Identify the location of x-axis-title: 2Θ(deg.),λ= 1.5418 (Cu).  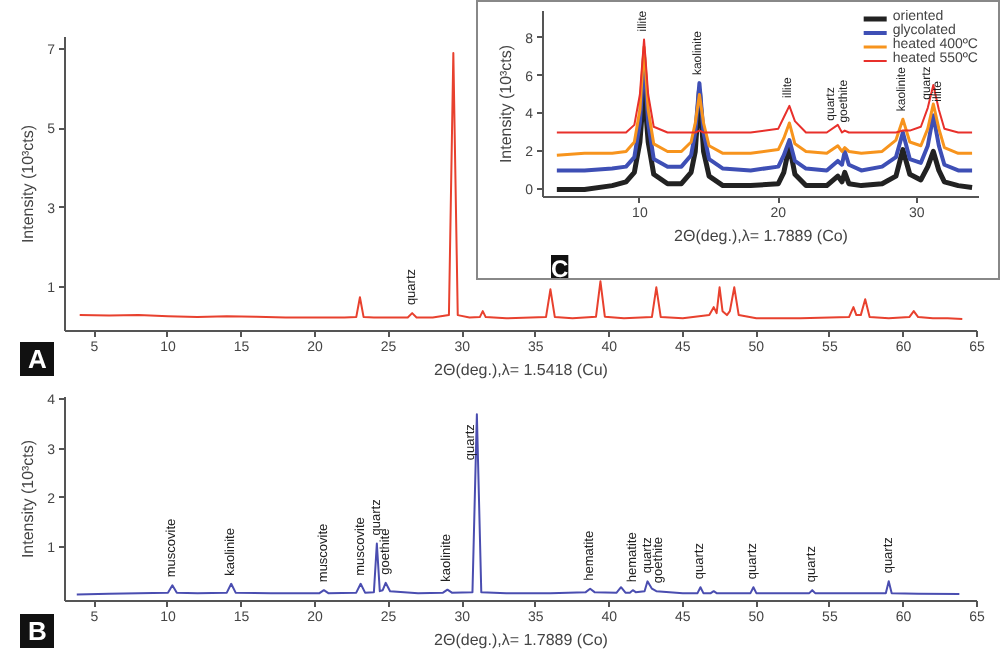
(521, 370).